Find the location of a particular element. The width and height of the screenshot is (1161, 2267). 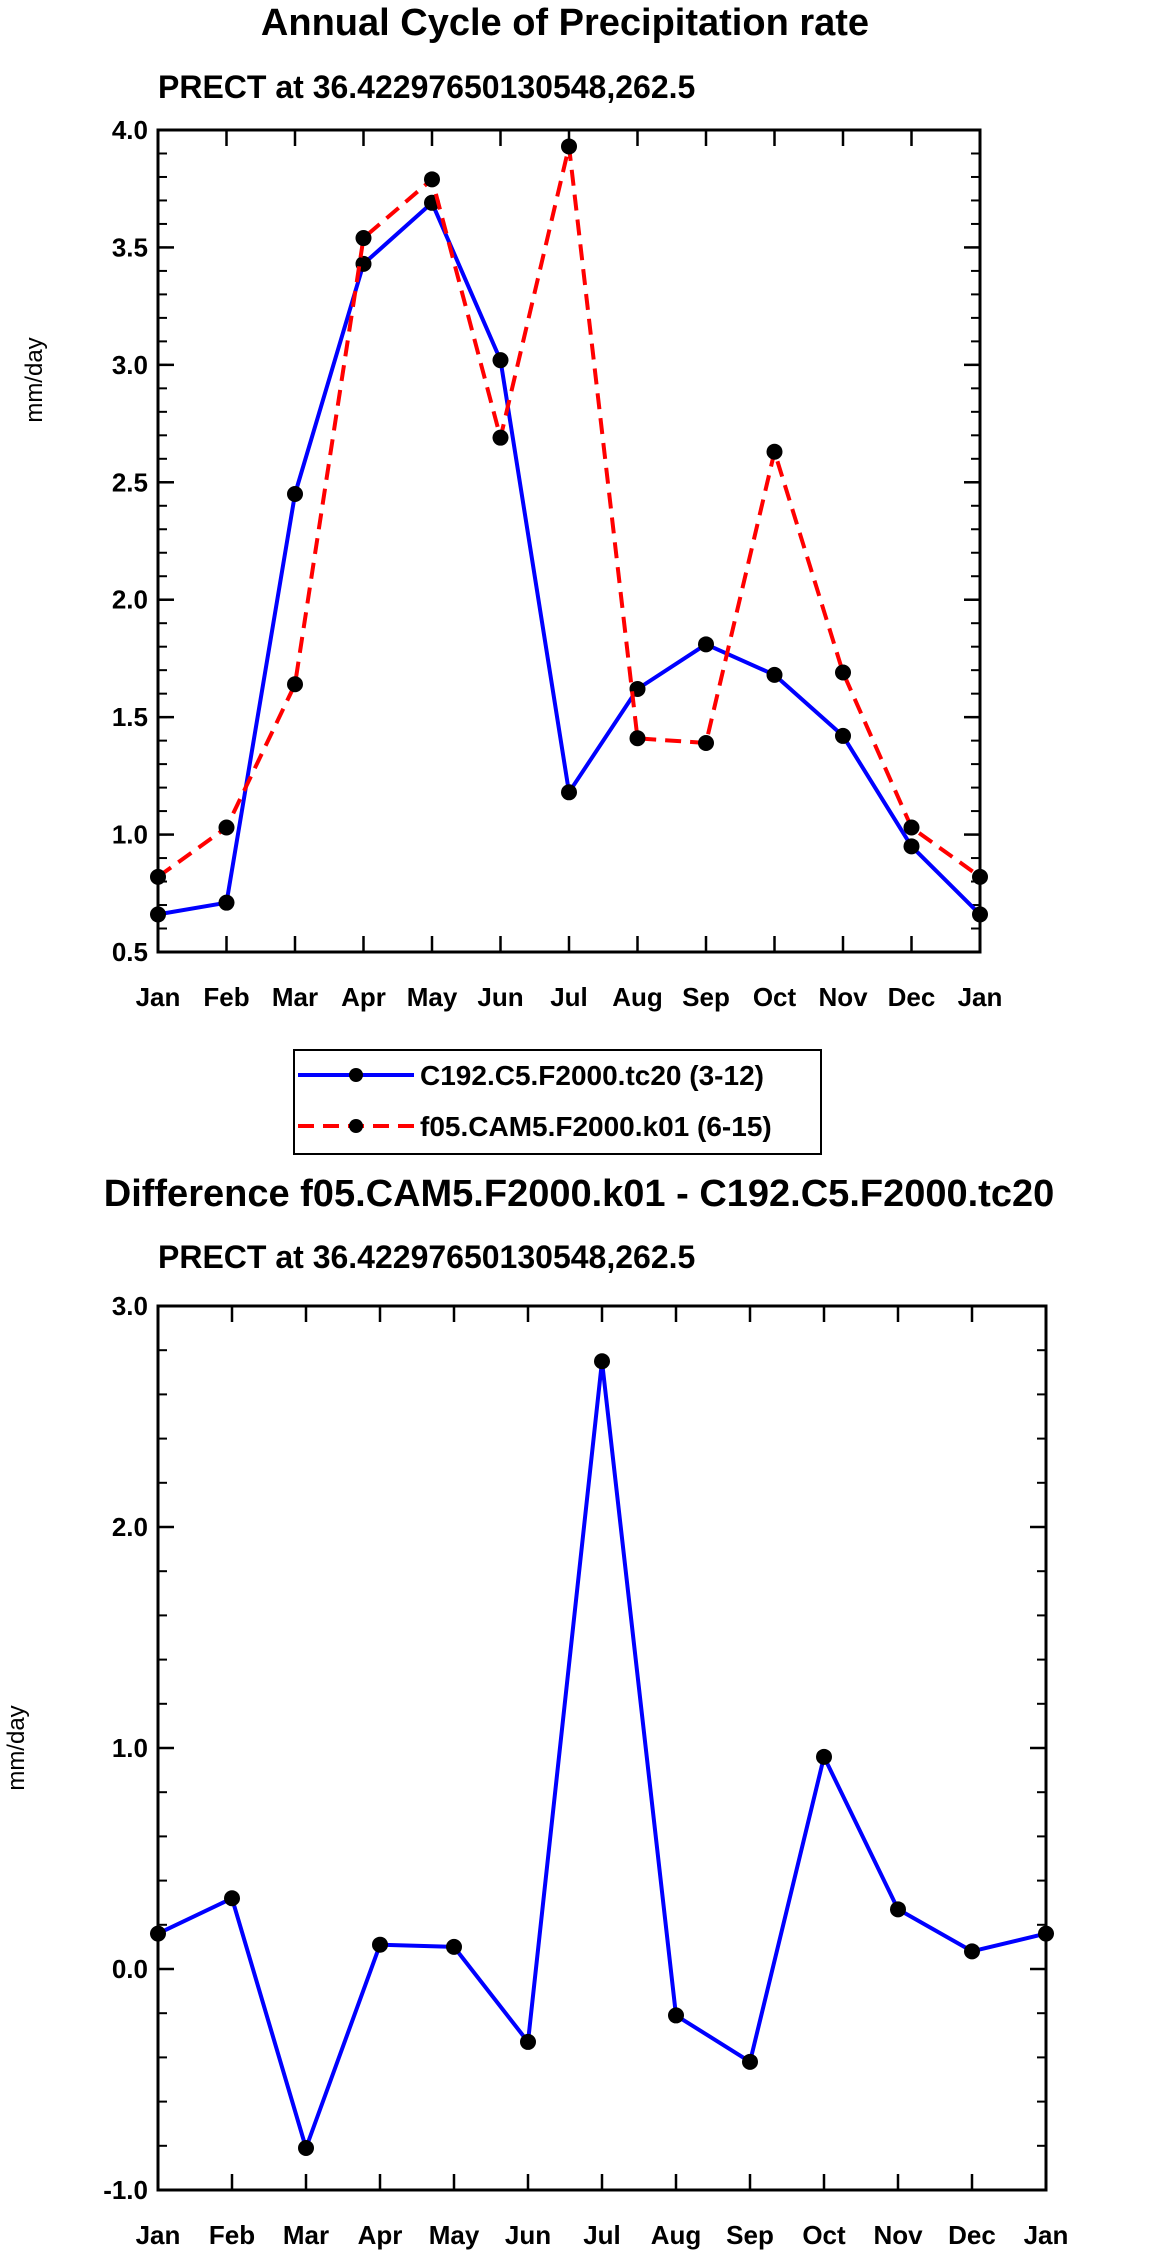

legend-box is located at coordinates (557, 1102).